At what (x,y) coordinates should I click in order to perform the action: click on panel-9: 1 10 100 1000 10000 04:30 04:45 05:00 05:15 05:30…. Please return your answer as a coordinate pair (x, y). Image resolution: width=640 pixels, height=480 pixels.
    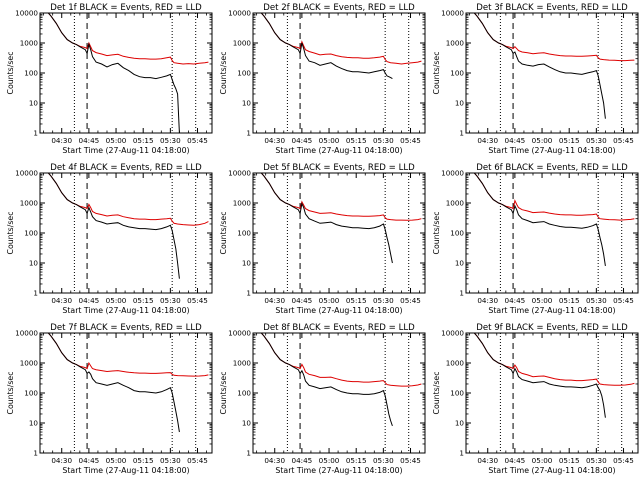
    Looking at the image, I should click on (535, 399).